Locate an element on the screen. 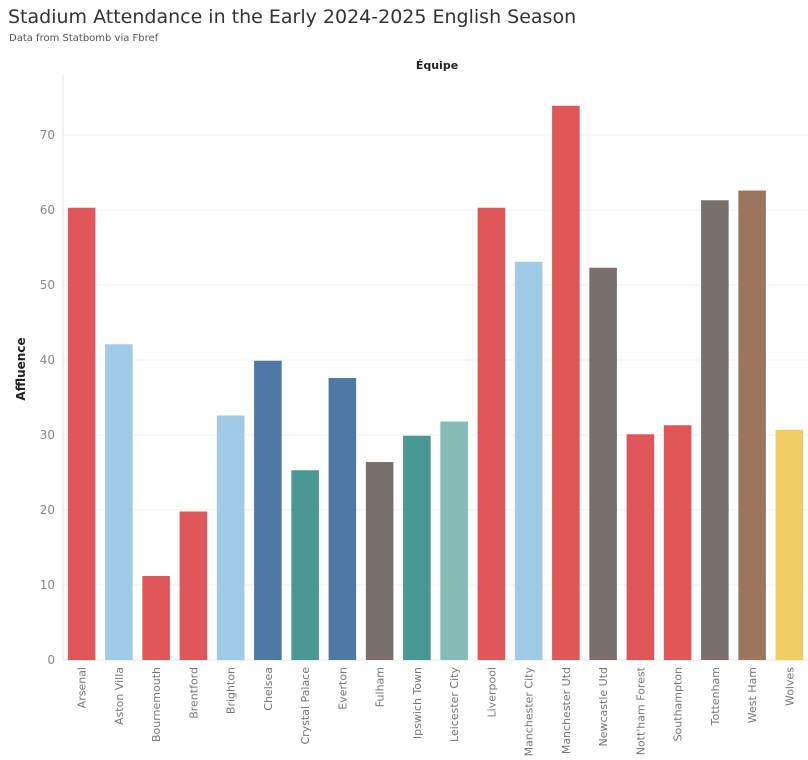 The width and height of the screenshot is (808, 760). bar-bournemouth is located at coordinates (156, 618).